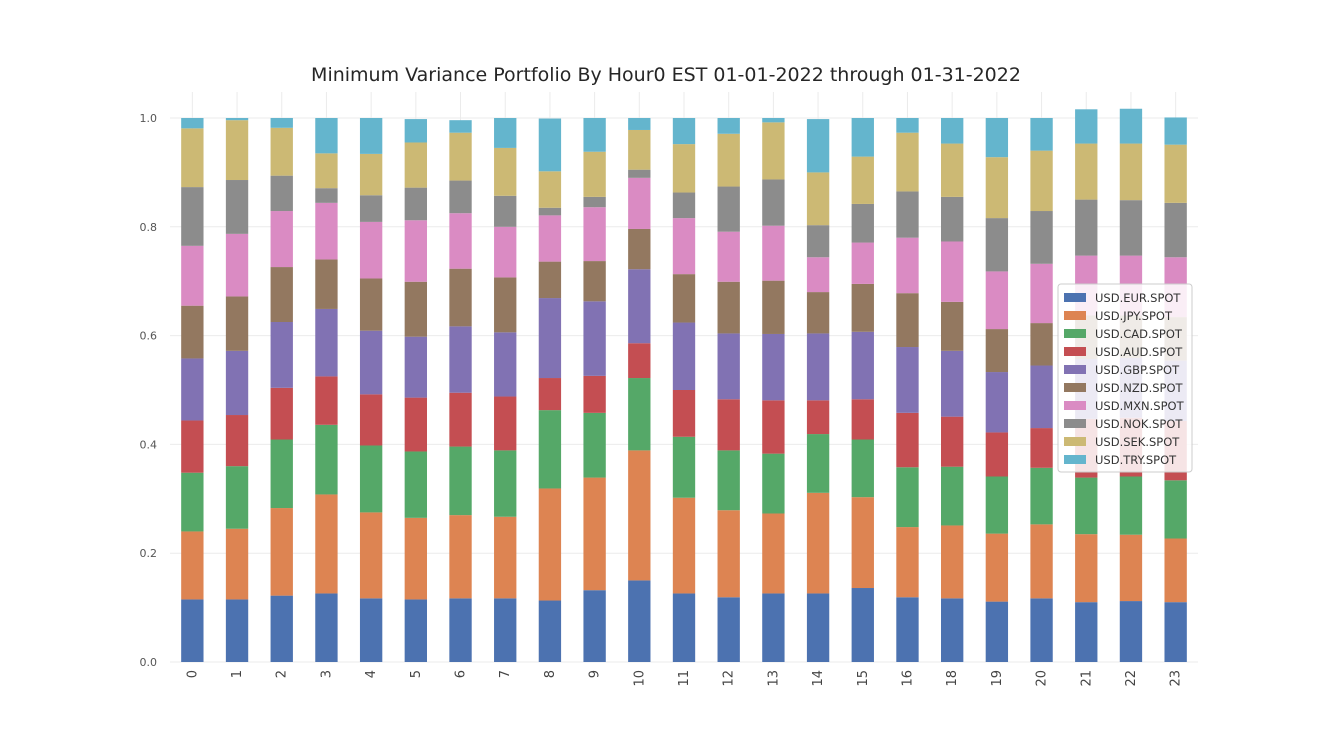 Image resolution: width=1332 pixels, height=756 pixels. What do you see at coordinates (1137, 370) in the screenshot?
I see `legend-label: USD.GBP.SPOT` at bounding box center [1137, 370].